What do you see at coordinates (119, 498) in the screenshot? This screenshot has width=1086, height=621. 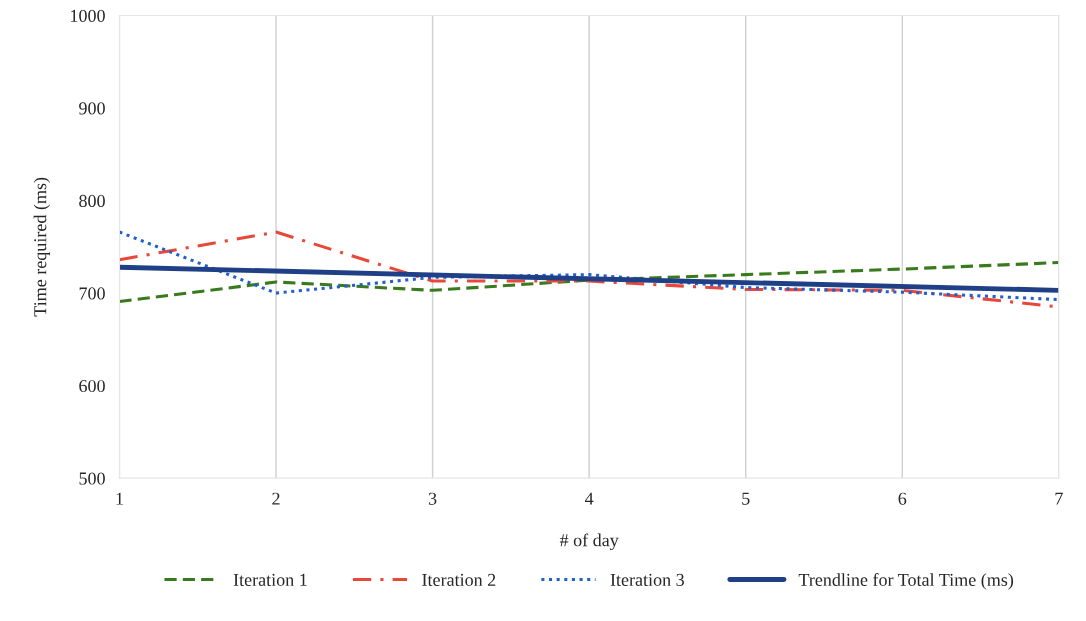 I see `x-tick-label: 1` at bounding box center [119, 498].